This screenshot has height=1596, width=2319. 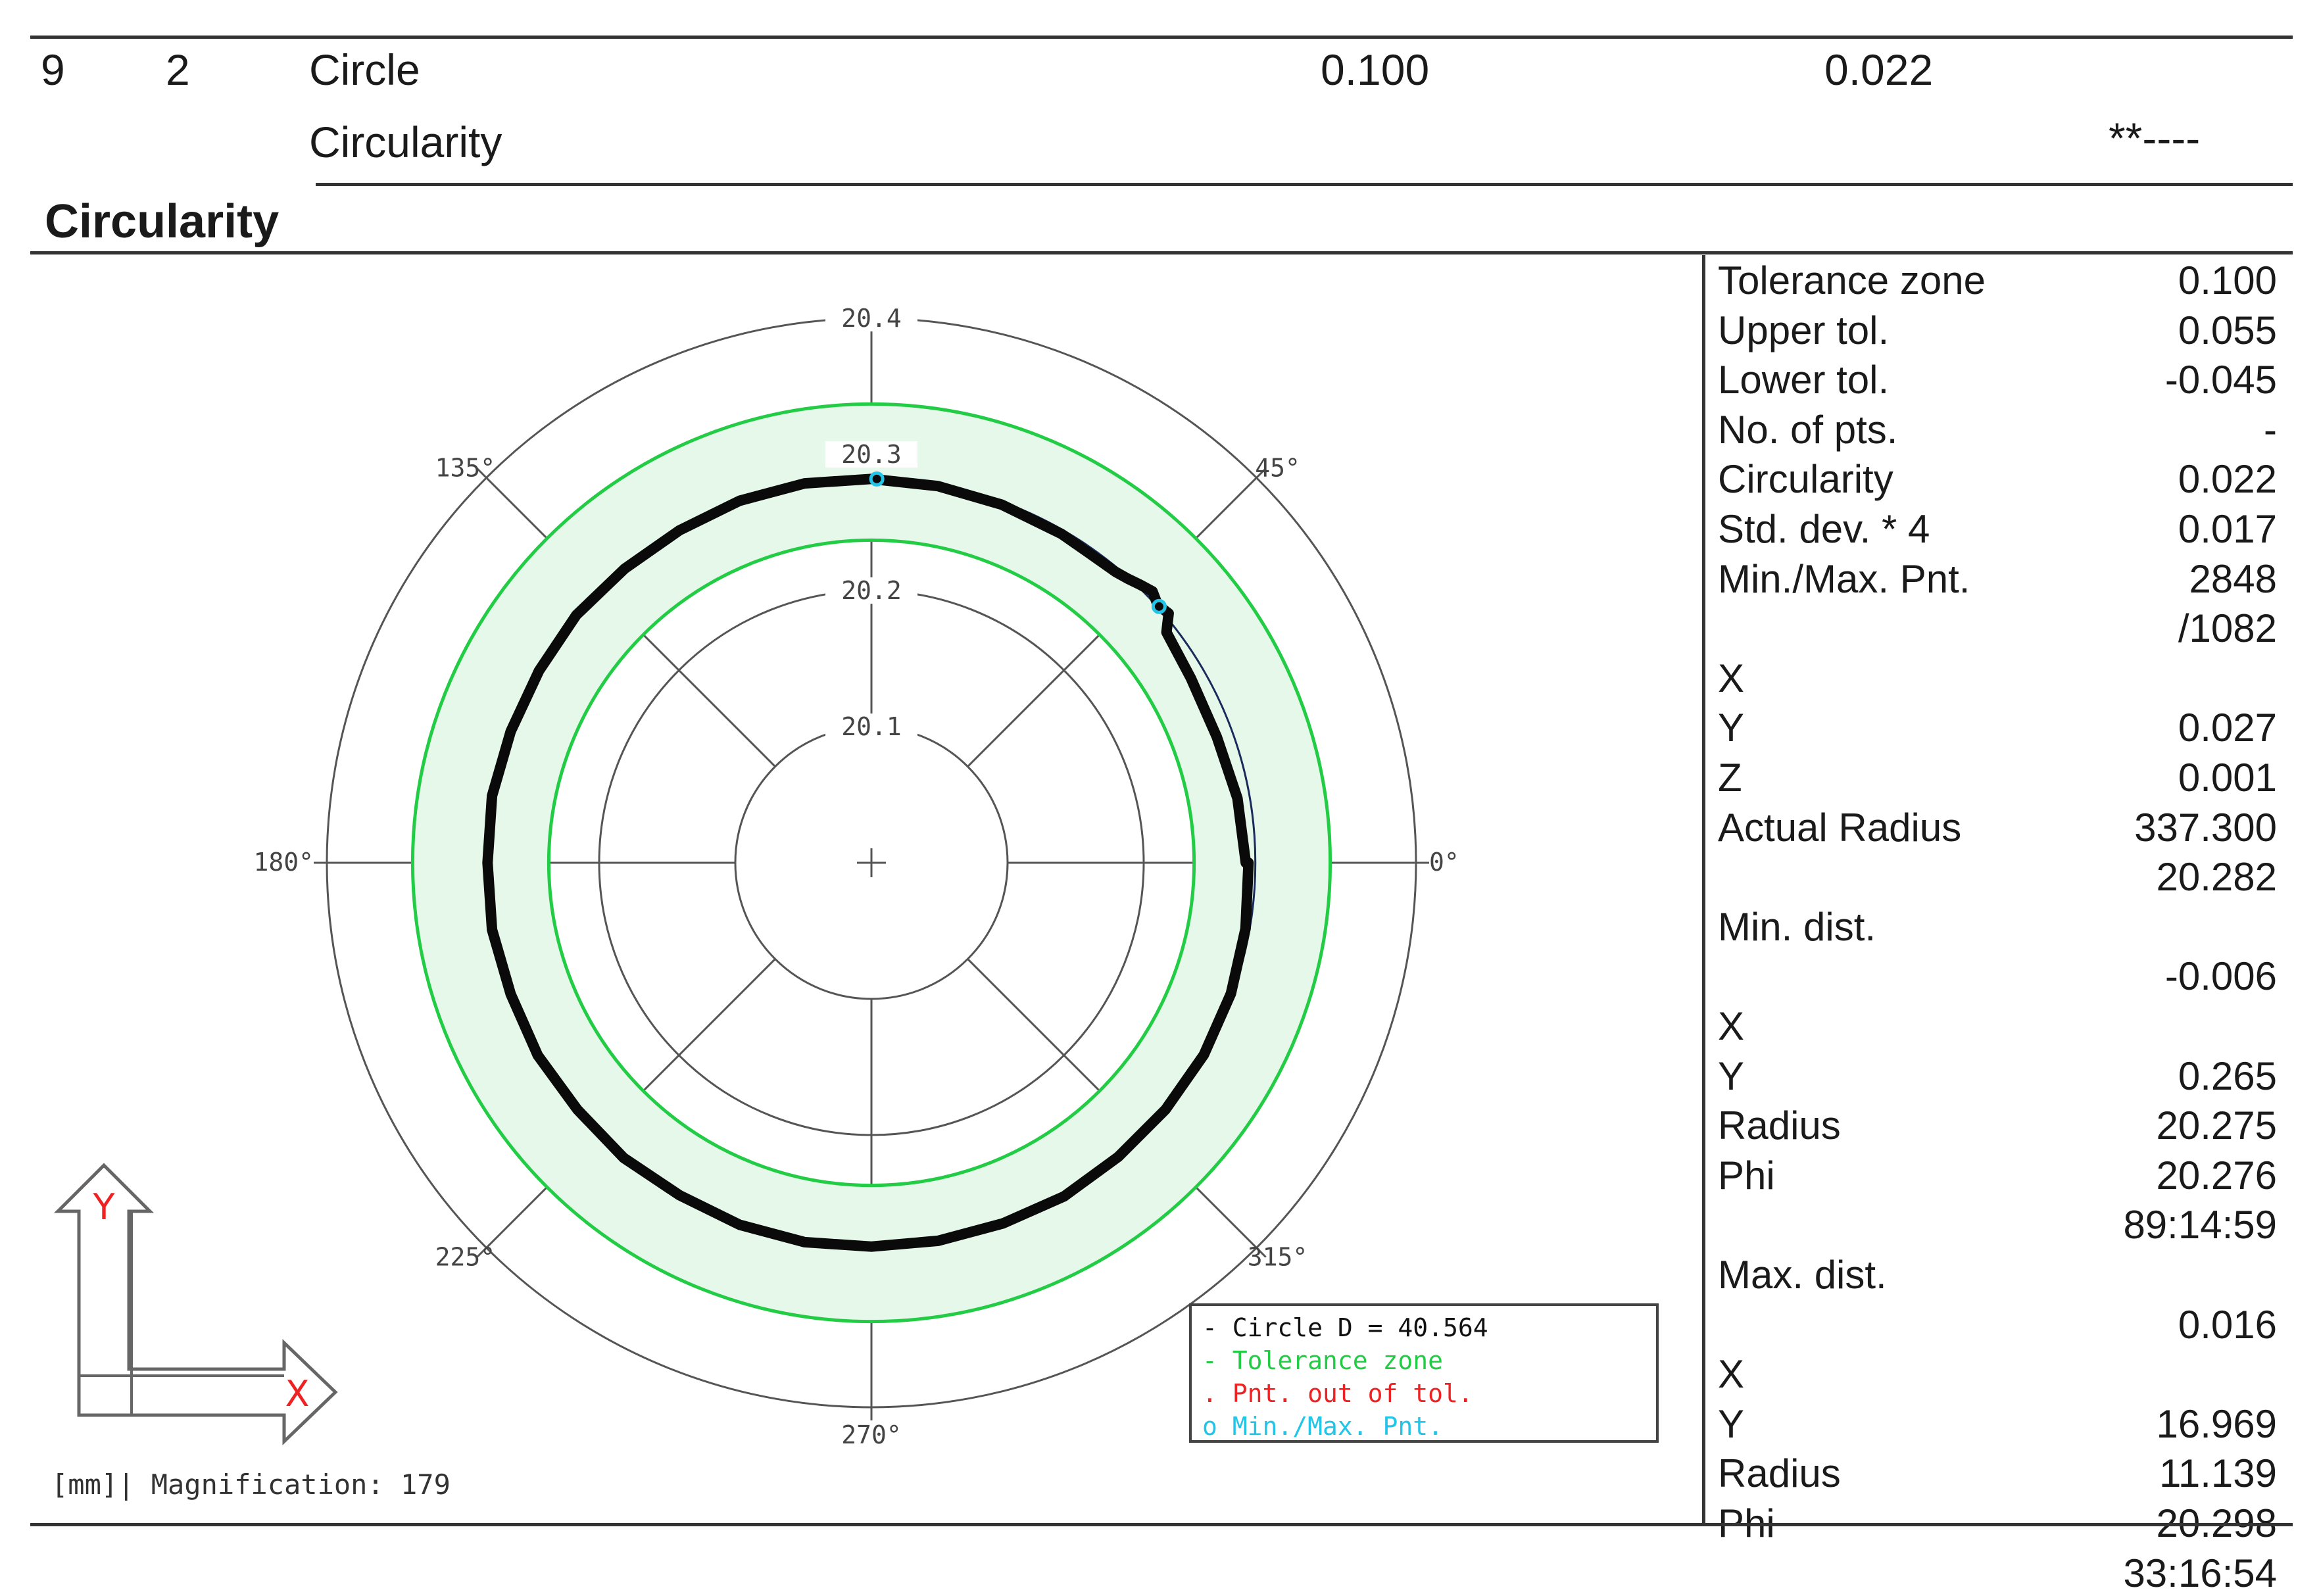 I want to click on param-value: -, so click(x=2270, y=430).